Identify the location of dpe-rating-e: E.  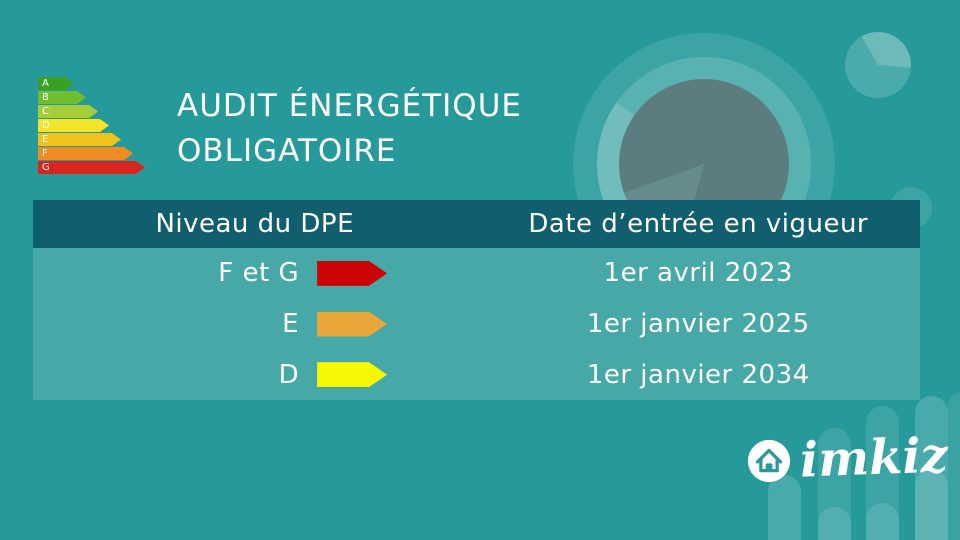
(79, 139).